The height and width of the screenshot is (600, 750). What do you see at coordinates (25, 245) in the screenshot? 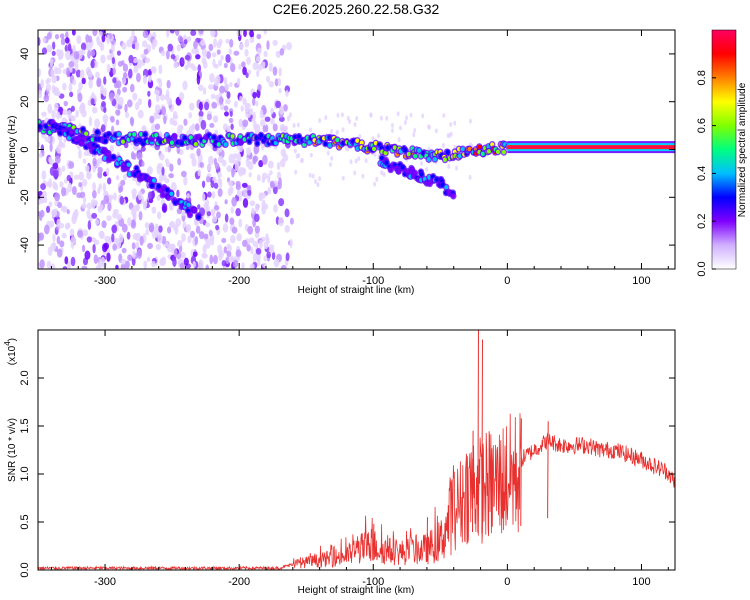
I see `y-tick-label: -40` at bounding box center [25, 245].